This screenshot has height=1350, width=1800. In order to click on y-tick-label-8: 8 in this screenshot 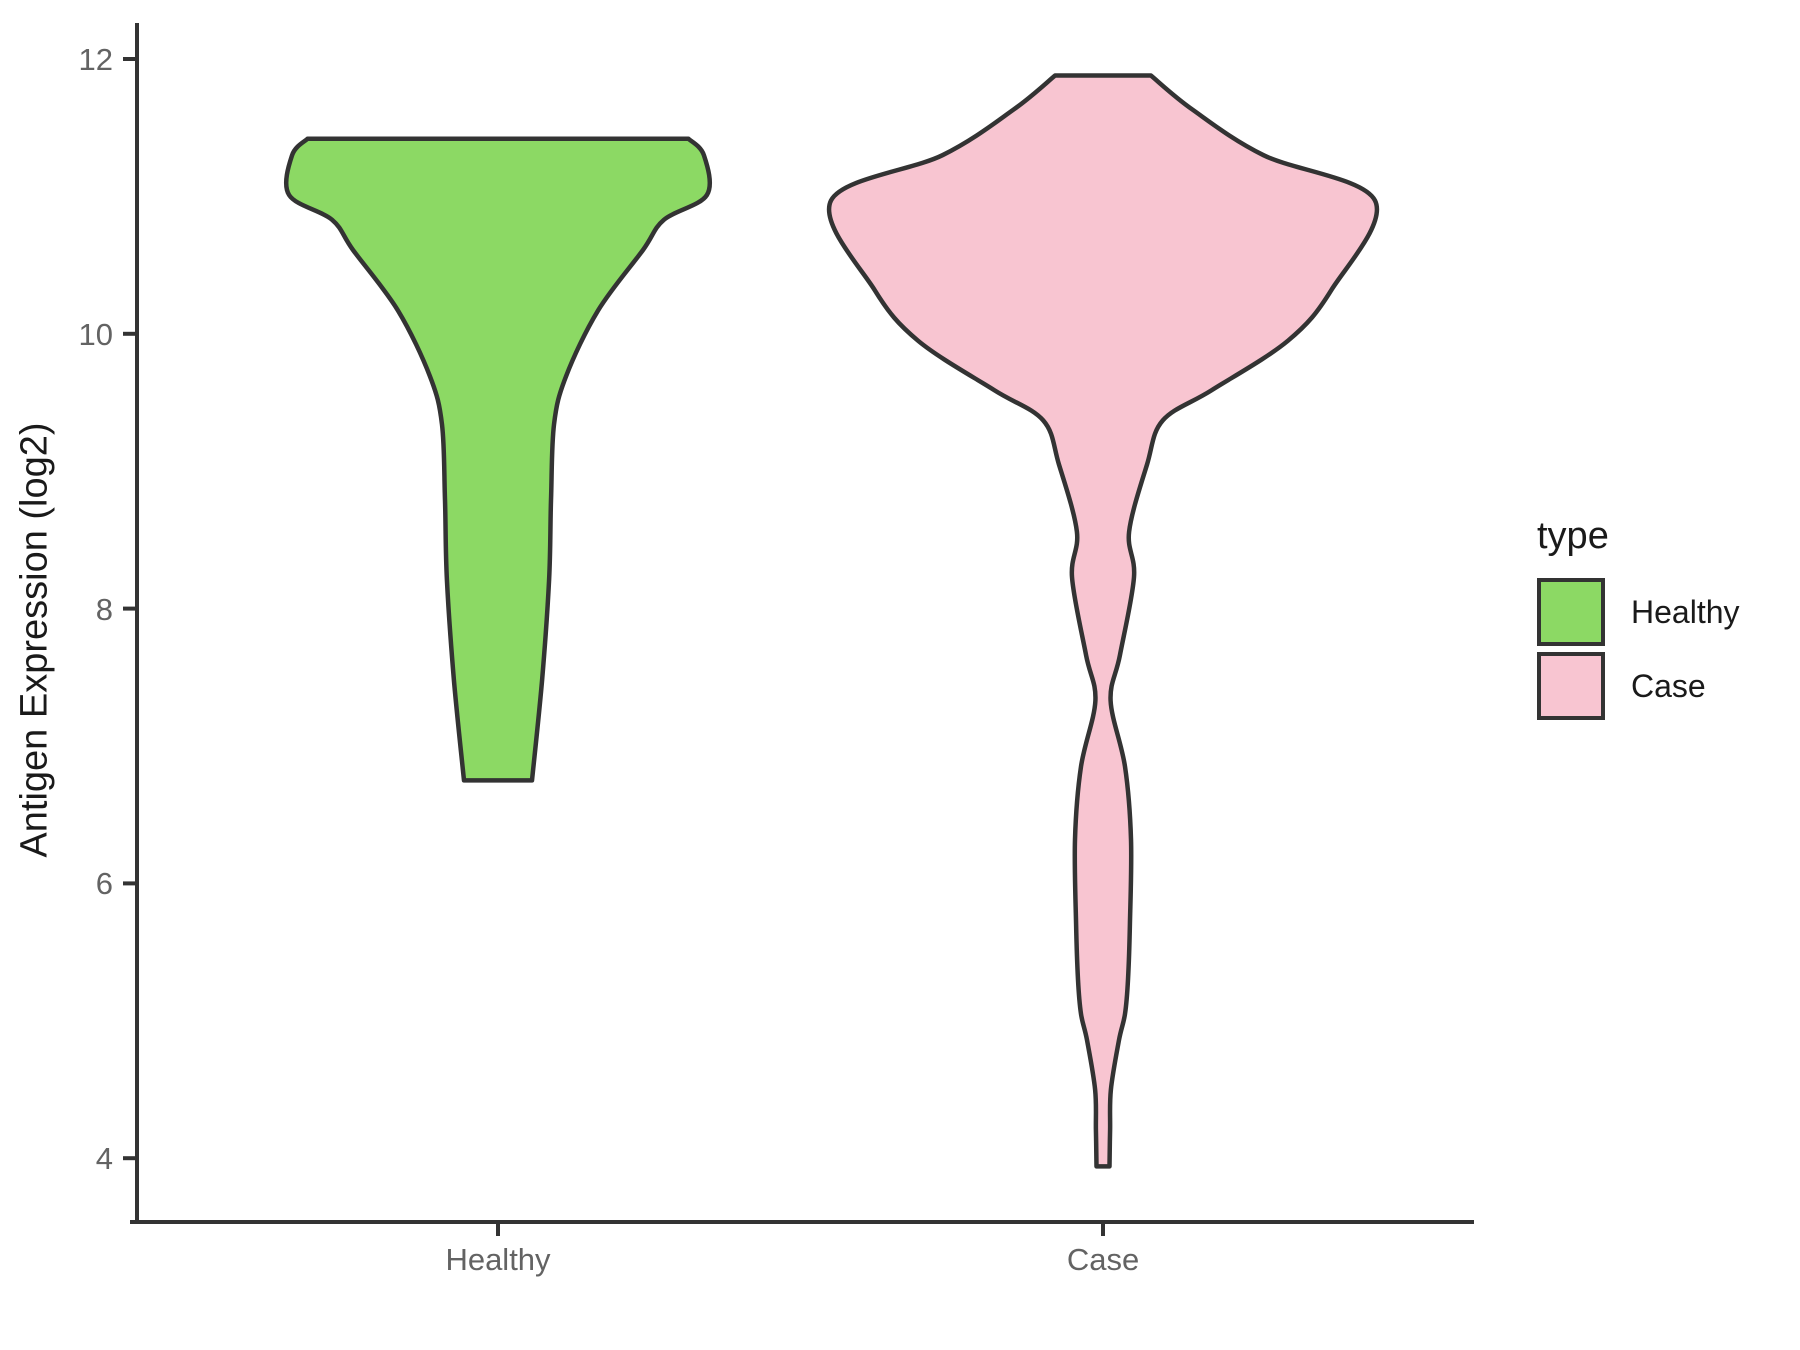, I will do `click(104, 609)`.